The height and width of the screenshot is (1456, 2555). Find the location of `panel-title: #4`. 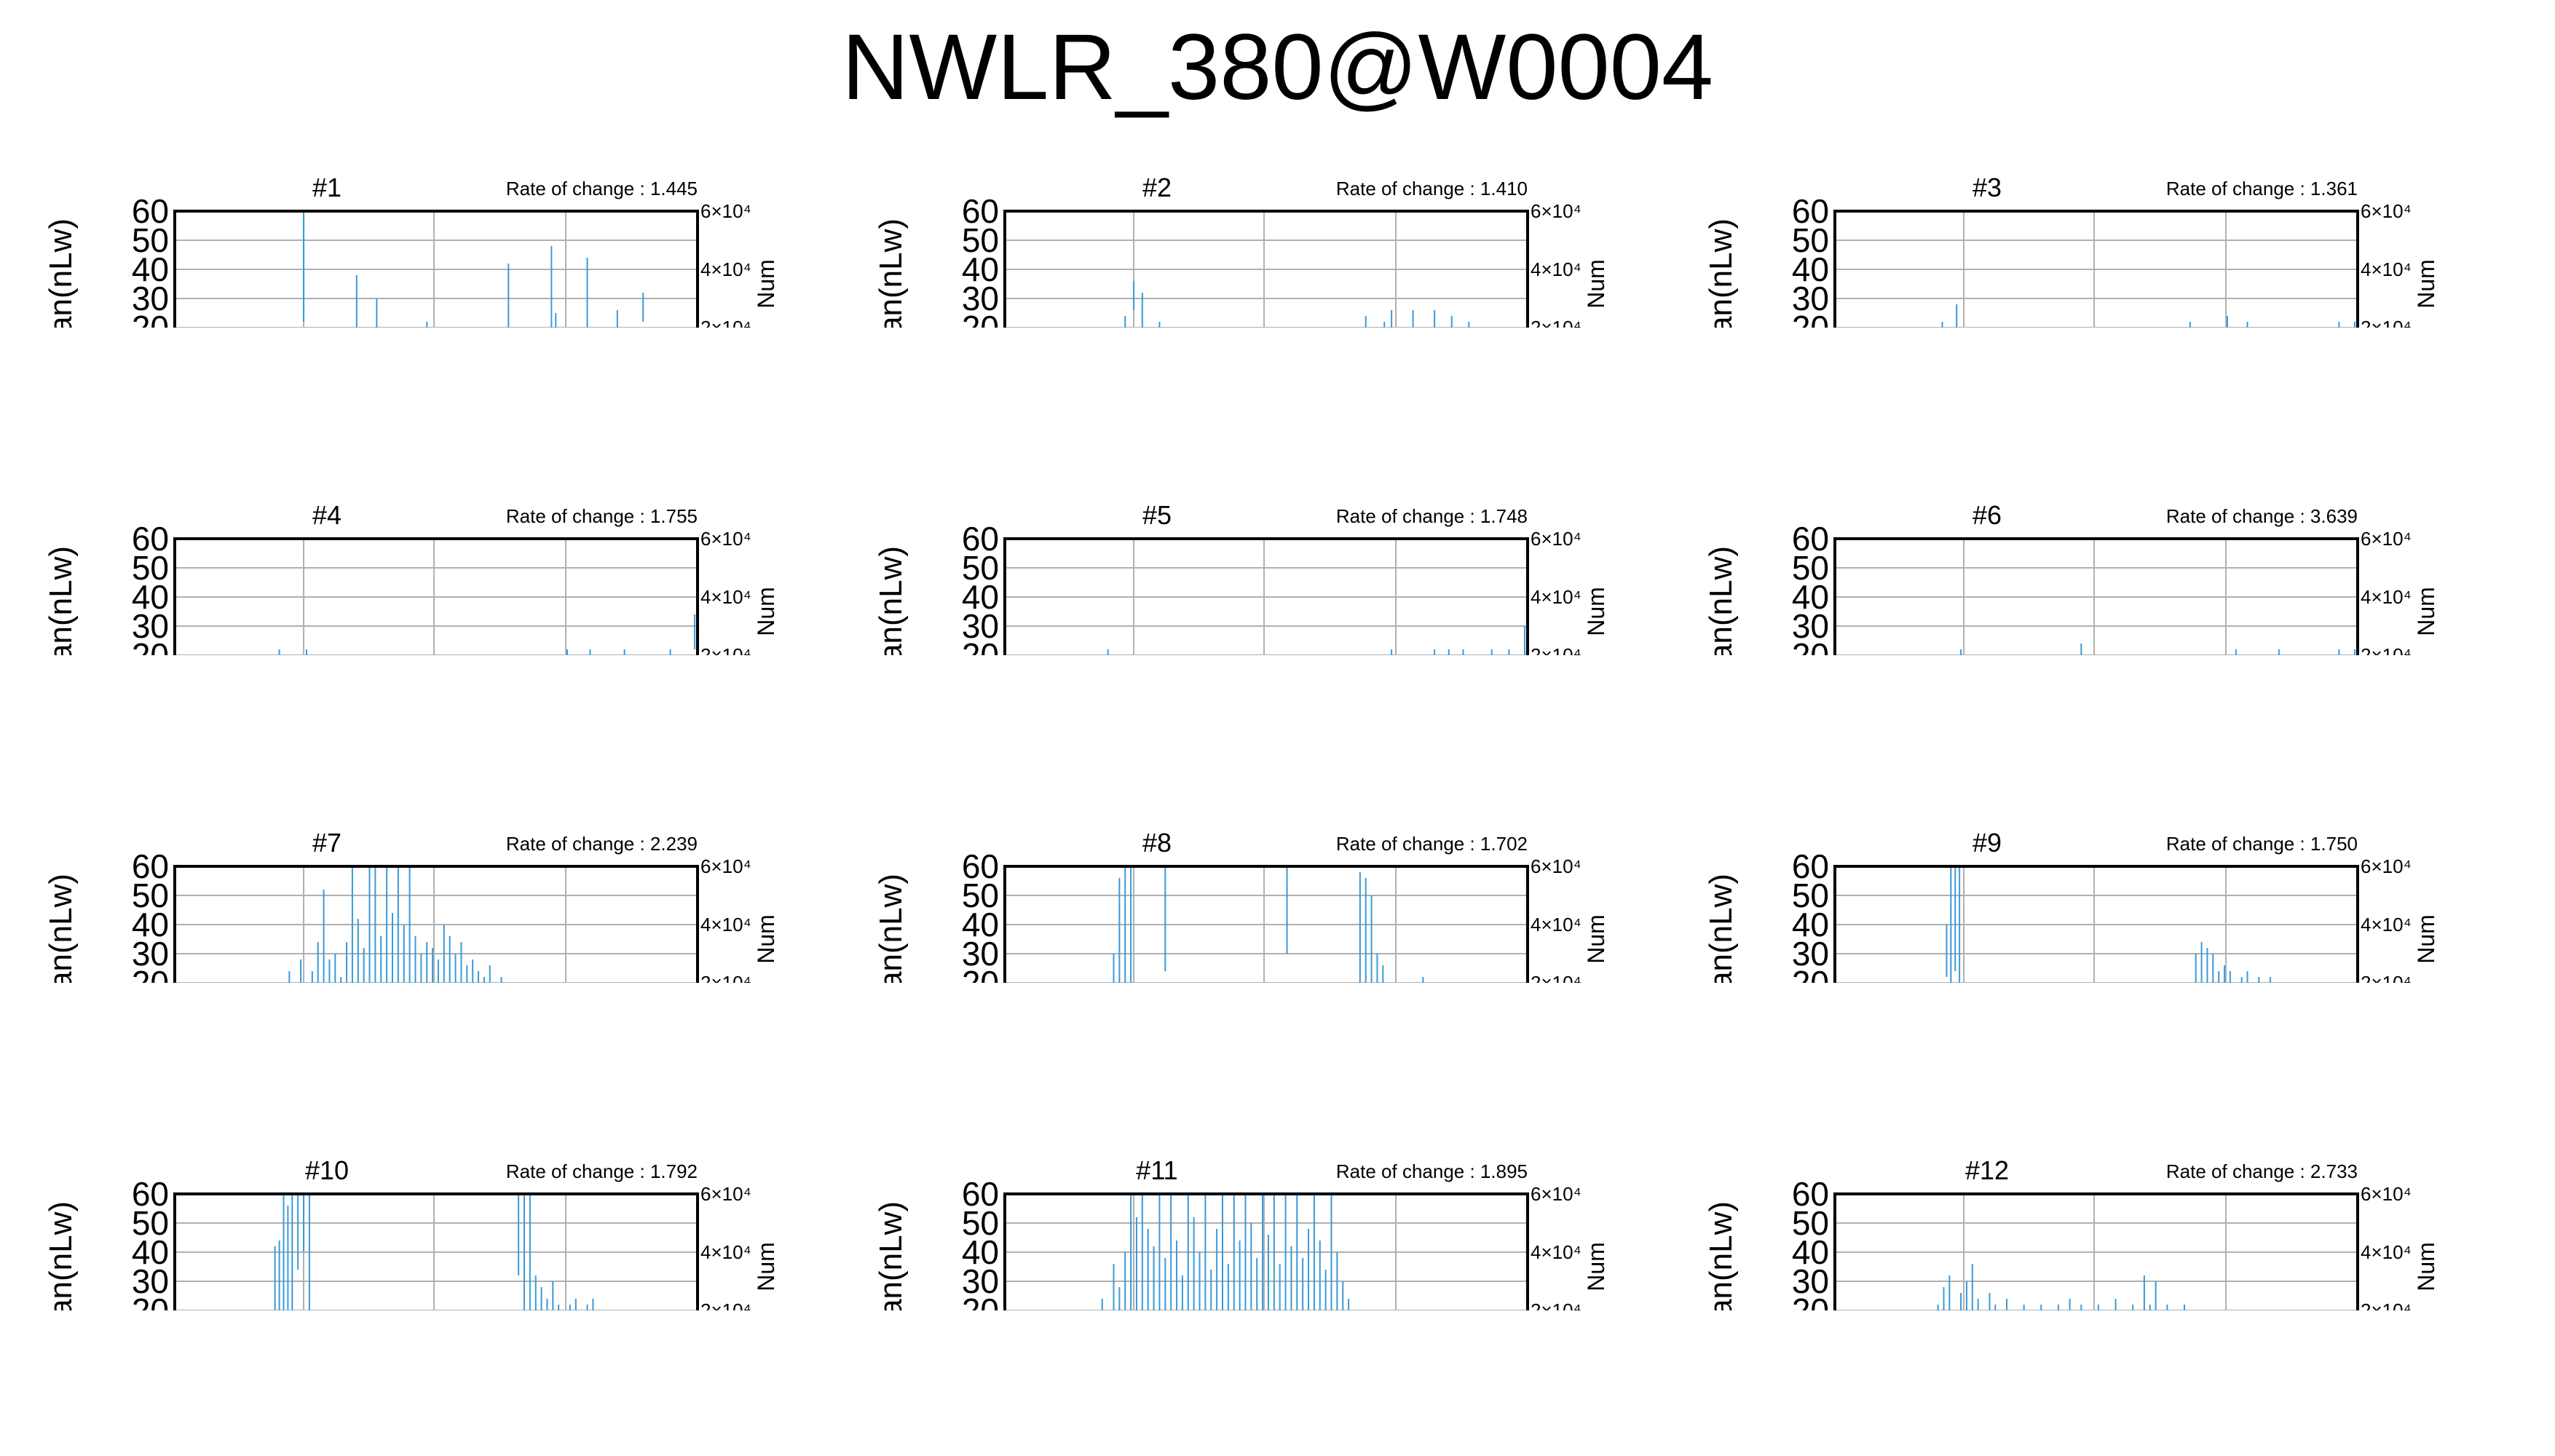

panel-title: #4 is located at coordinates (326, 515).